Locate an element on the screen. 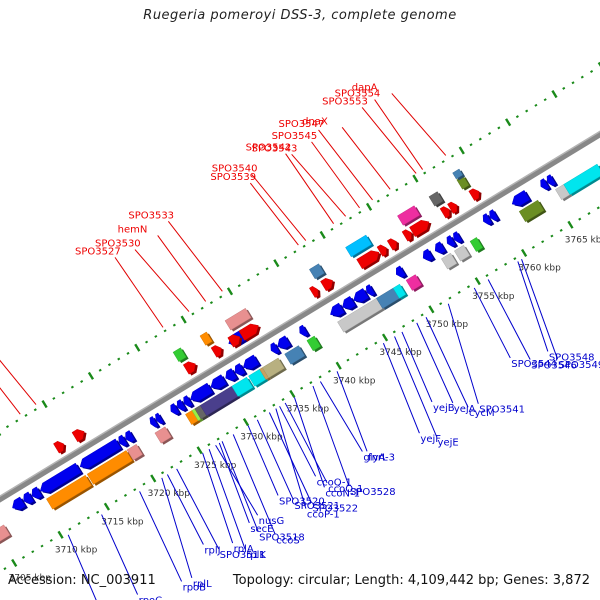 The height and width of the screenshot is (600, 600). gene-label: SPO3511 is located at coordinates (243, 555).